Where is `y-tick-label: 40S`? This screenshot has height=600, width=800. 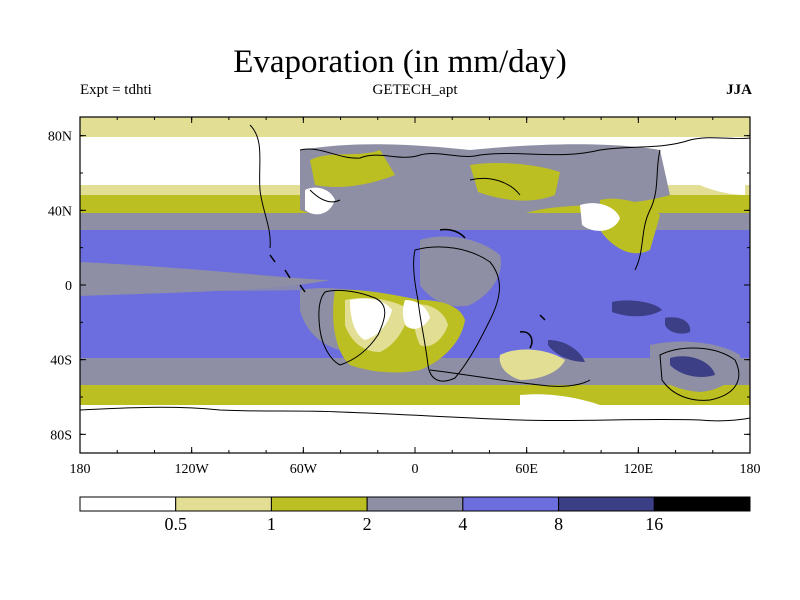 y-tick-label: 40S is located at coordinates (61, 361).